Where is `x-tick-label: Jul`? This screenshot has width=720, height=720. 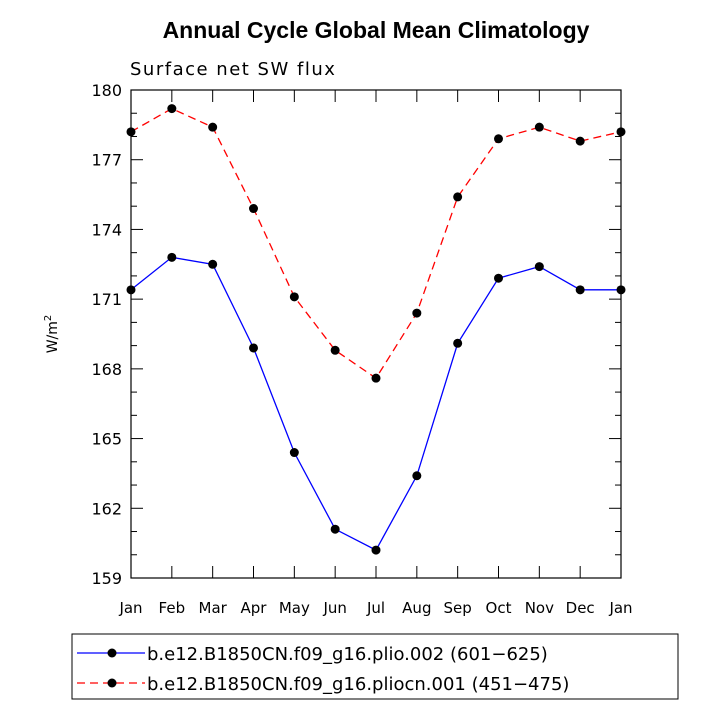 x-tick-label: Jul is located at coordinates (375, 608).